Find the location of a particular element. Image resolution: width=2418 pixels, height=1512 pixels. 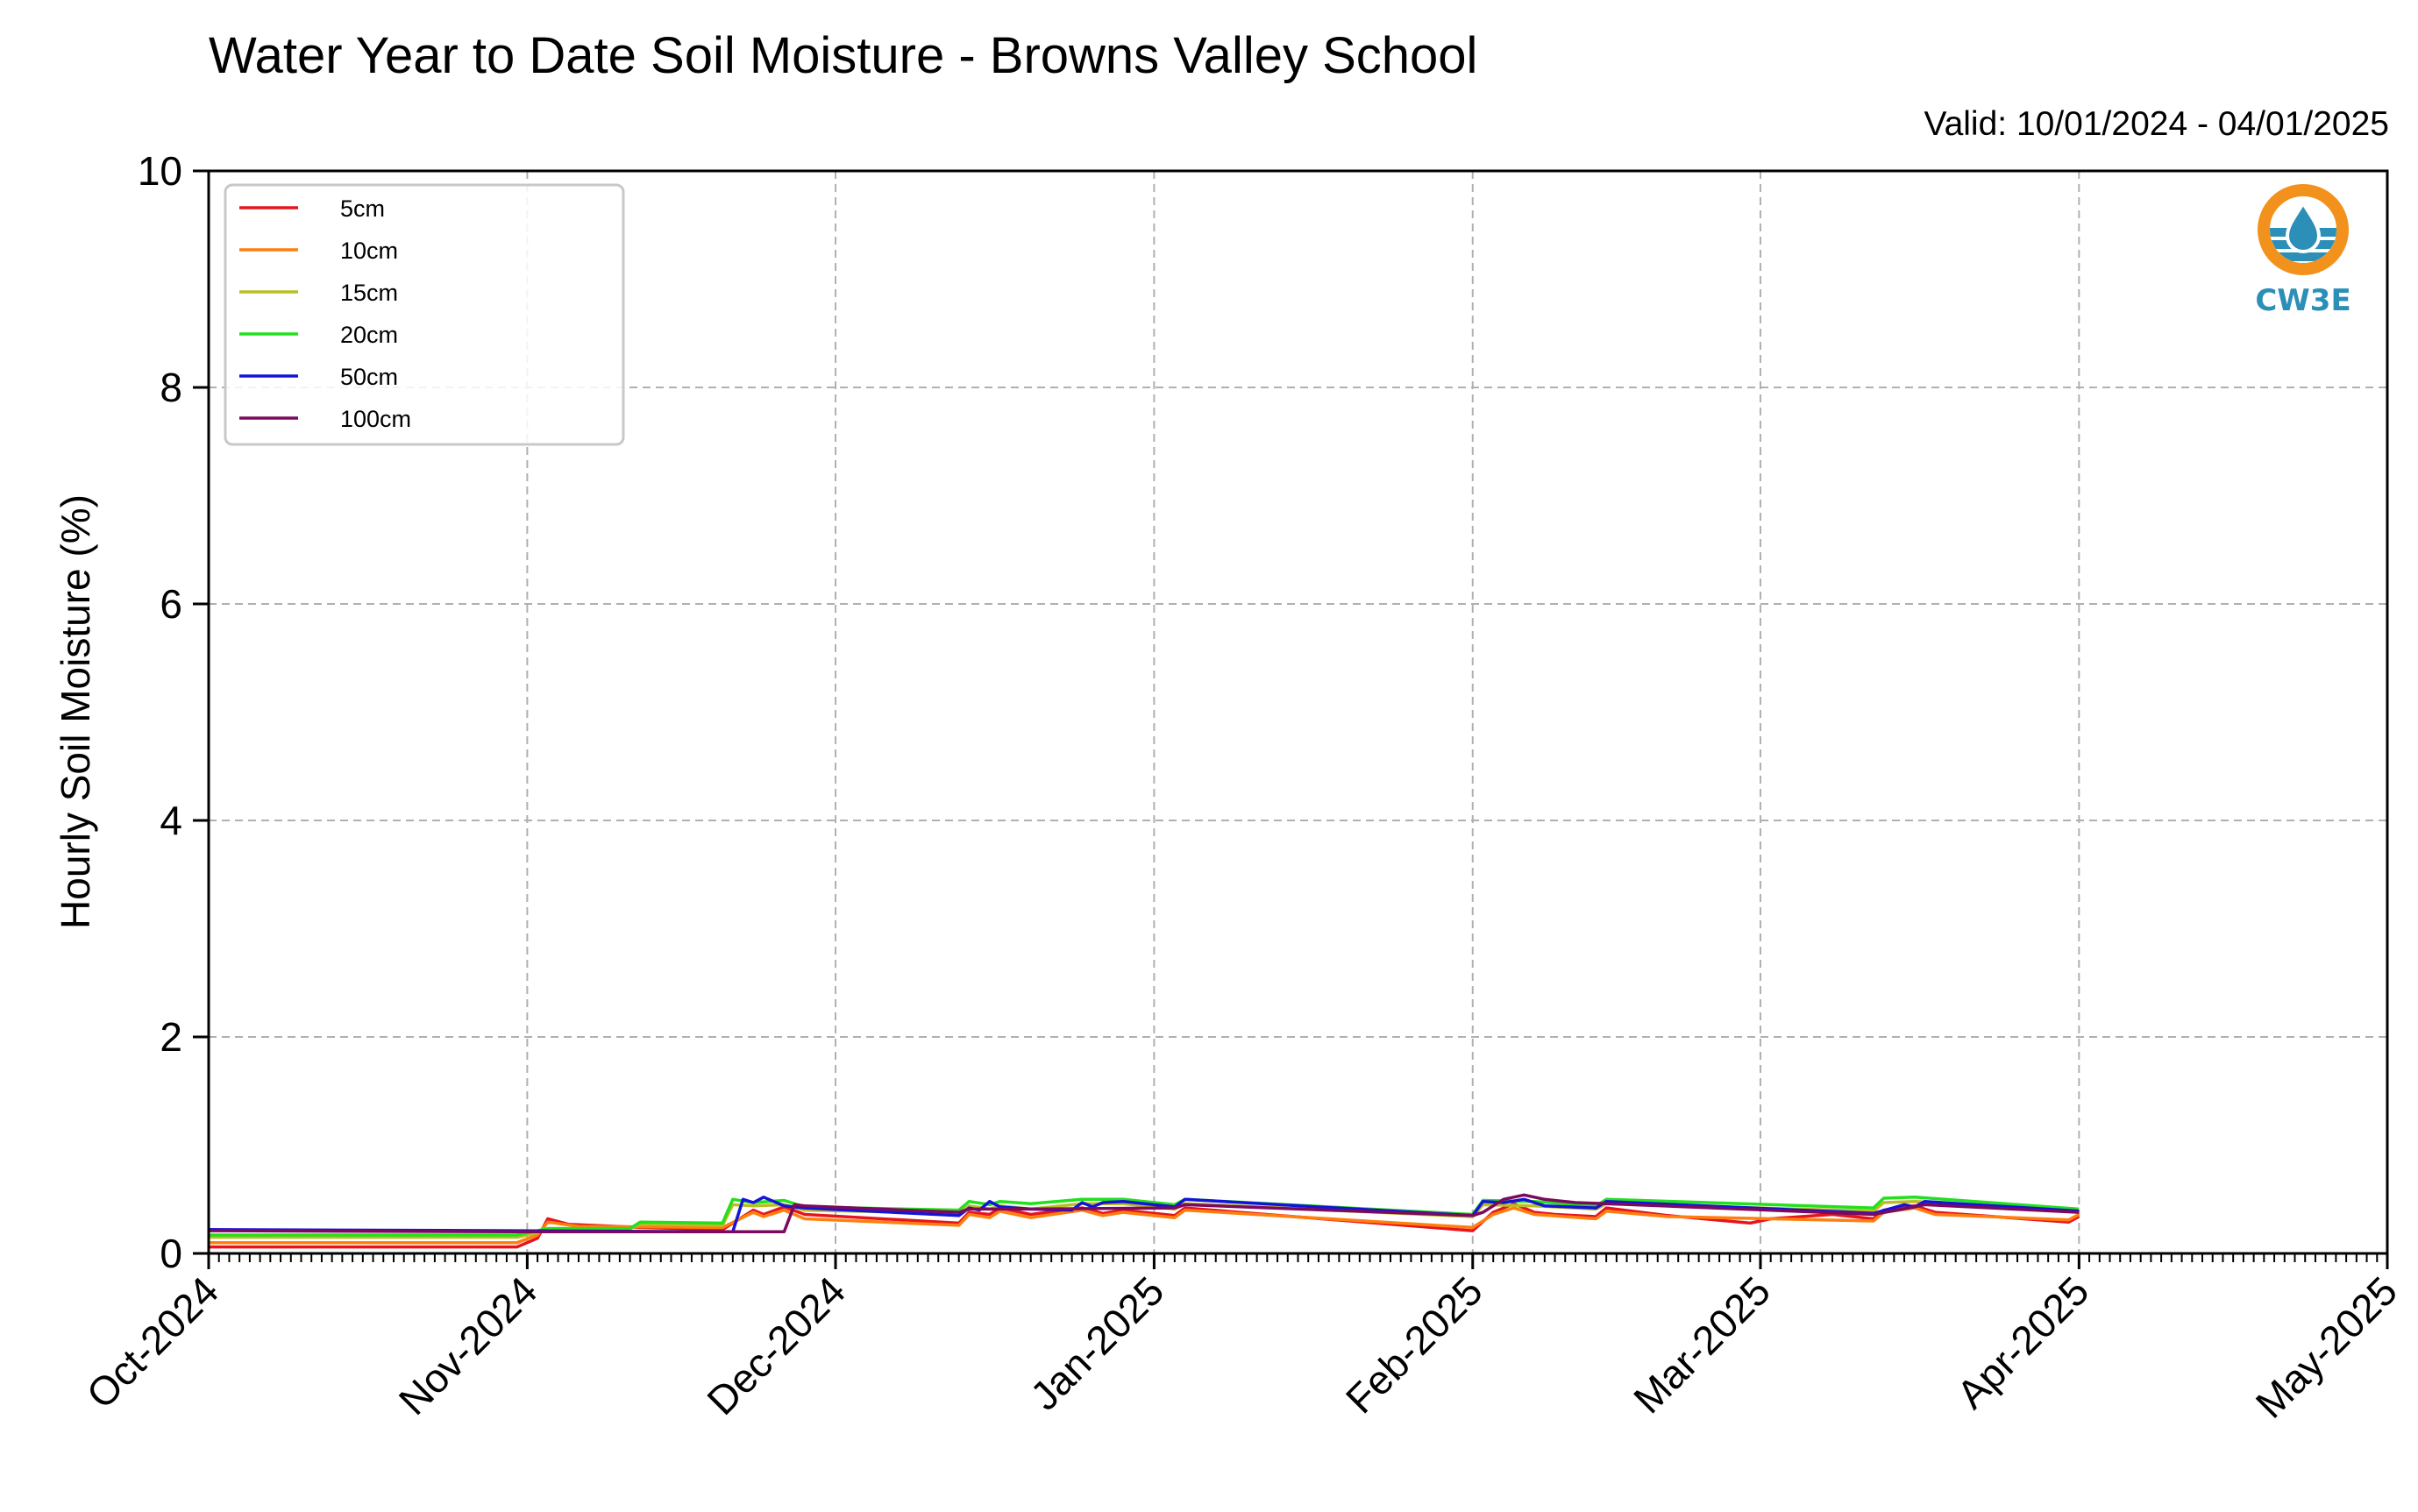

water-drop-icon is located at coordinates (2303, 227).